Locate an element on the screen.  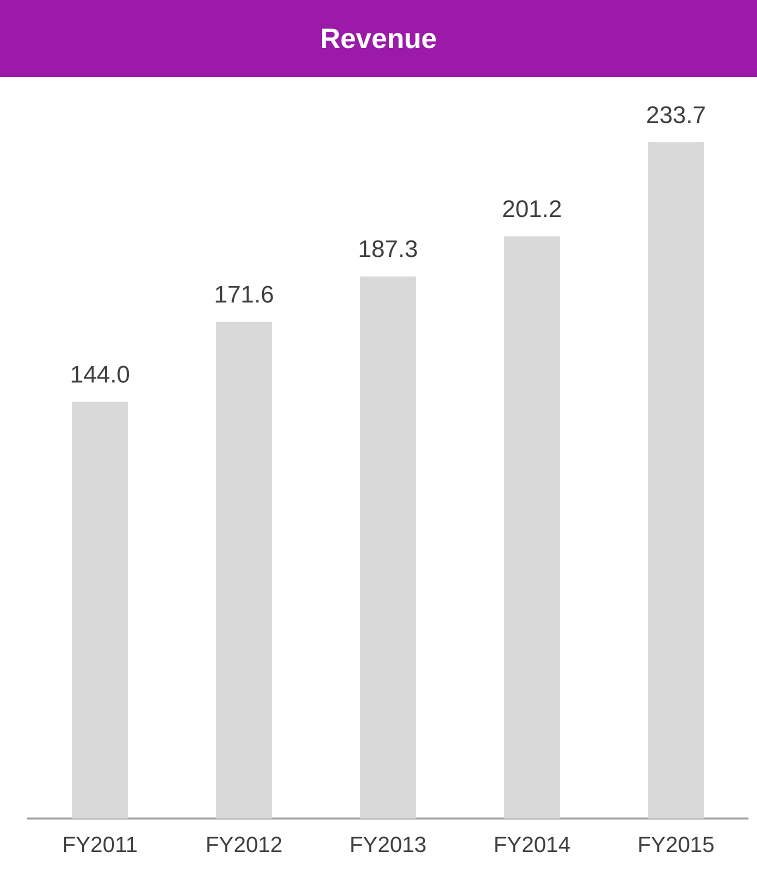
x-tick-label: FY2012 is located at coordinates (244, 844).